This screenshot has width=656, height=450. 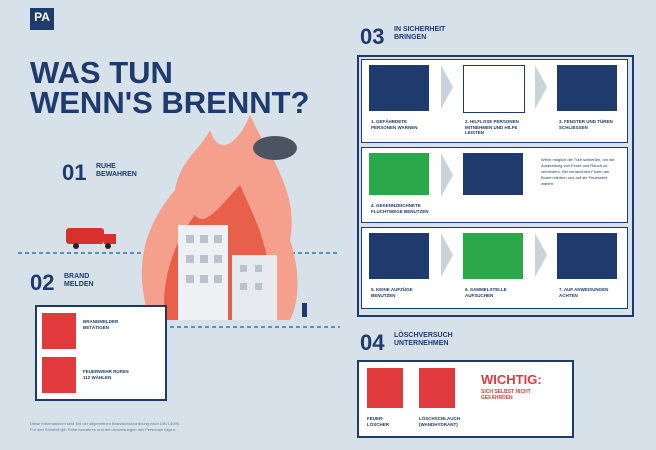 I want to click on text: BENUTZEN, so click(x=383, y=295).